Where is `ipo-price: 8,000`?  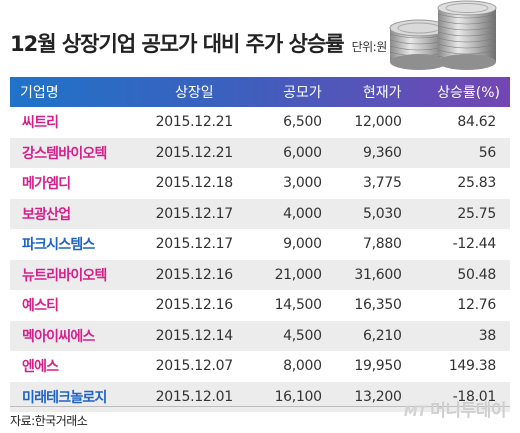
ipo-price: 8,000 is located at coordinates (302, 366).